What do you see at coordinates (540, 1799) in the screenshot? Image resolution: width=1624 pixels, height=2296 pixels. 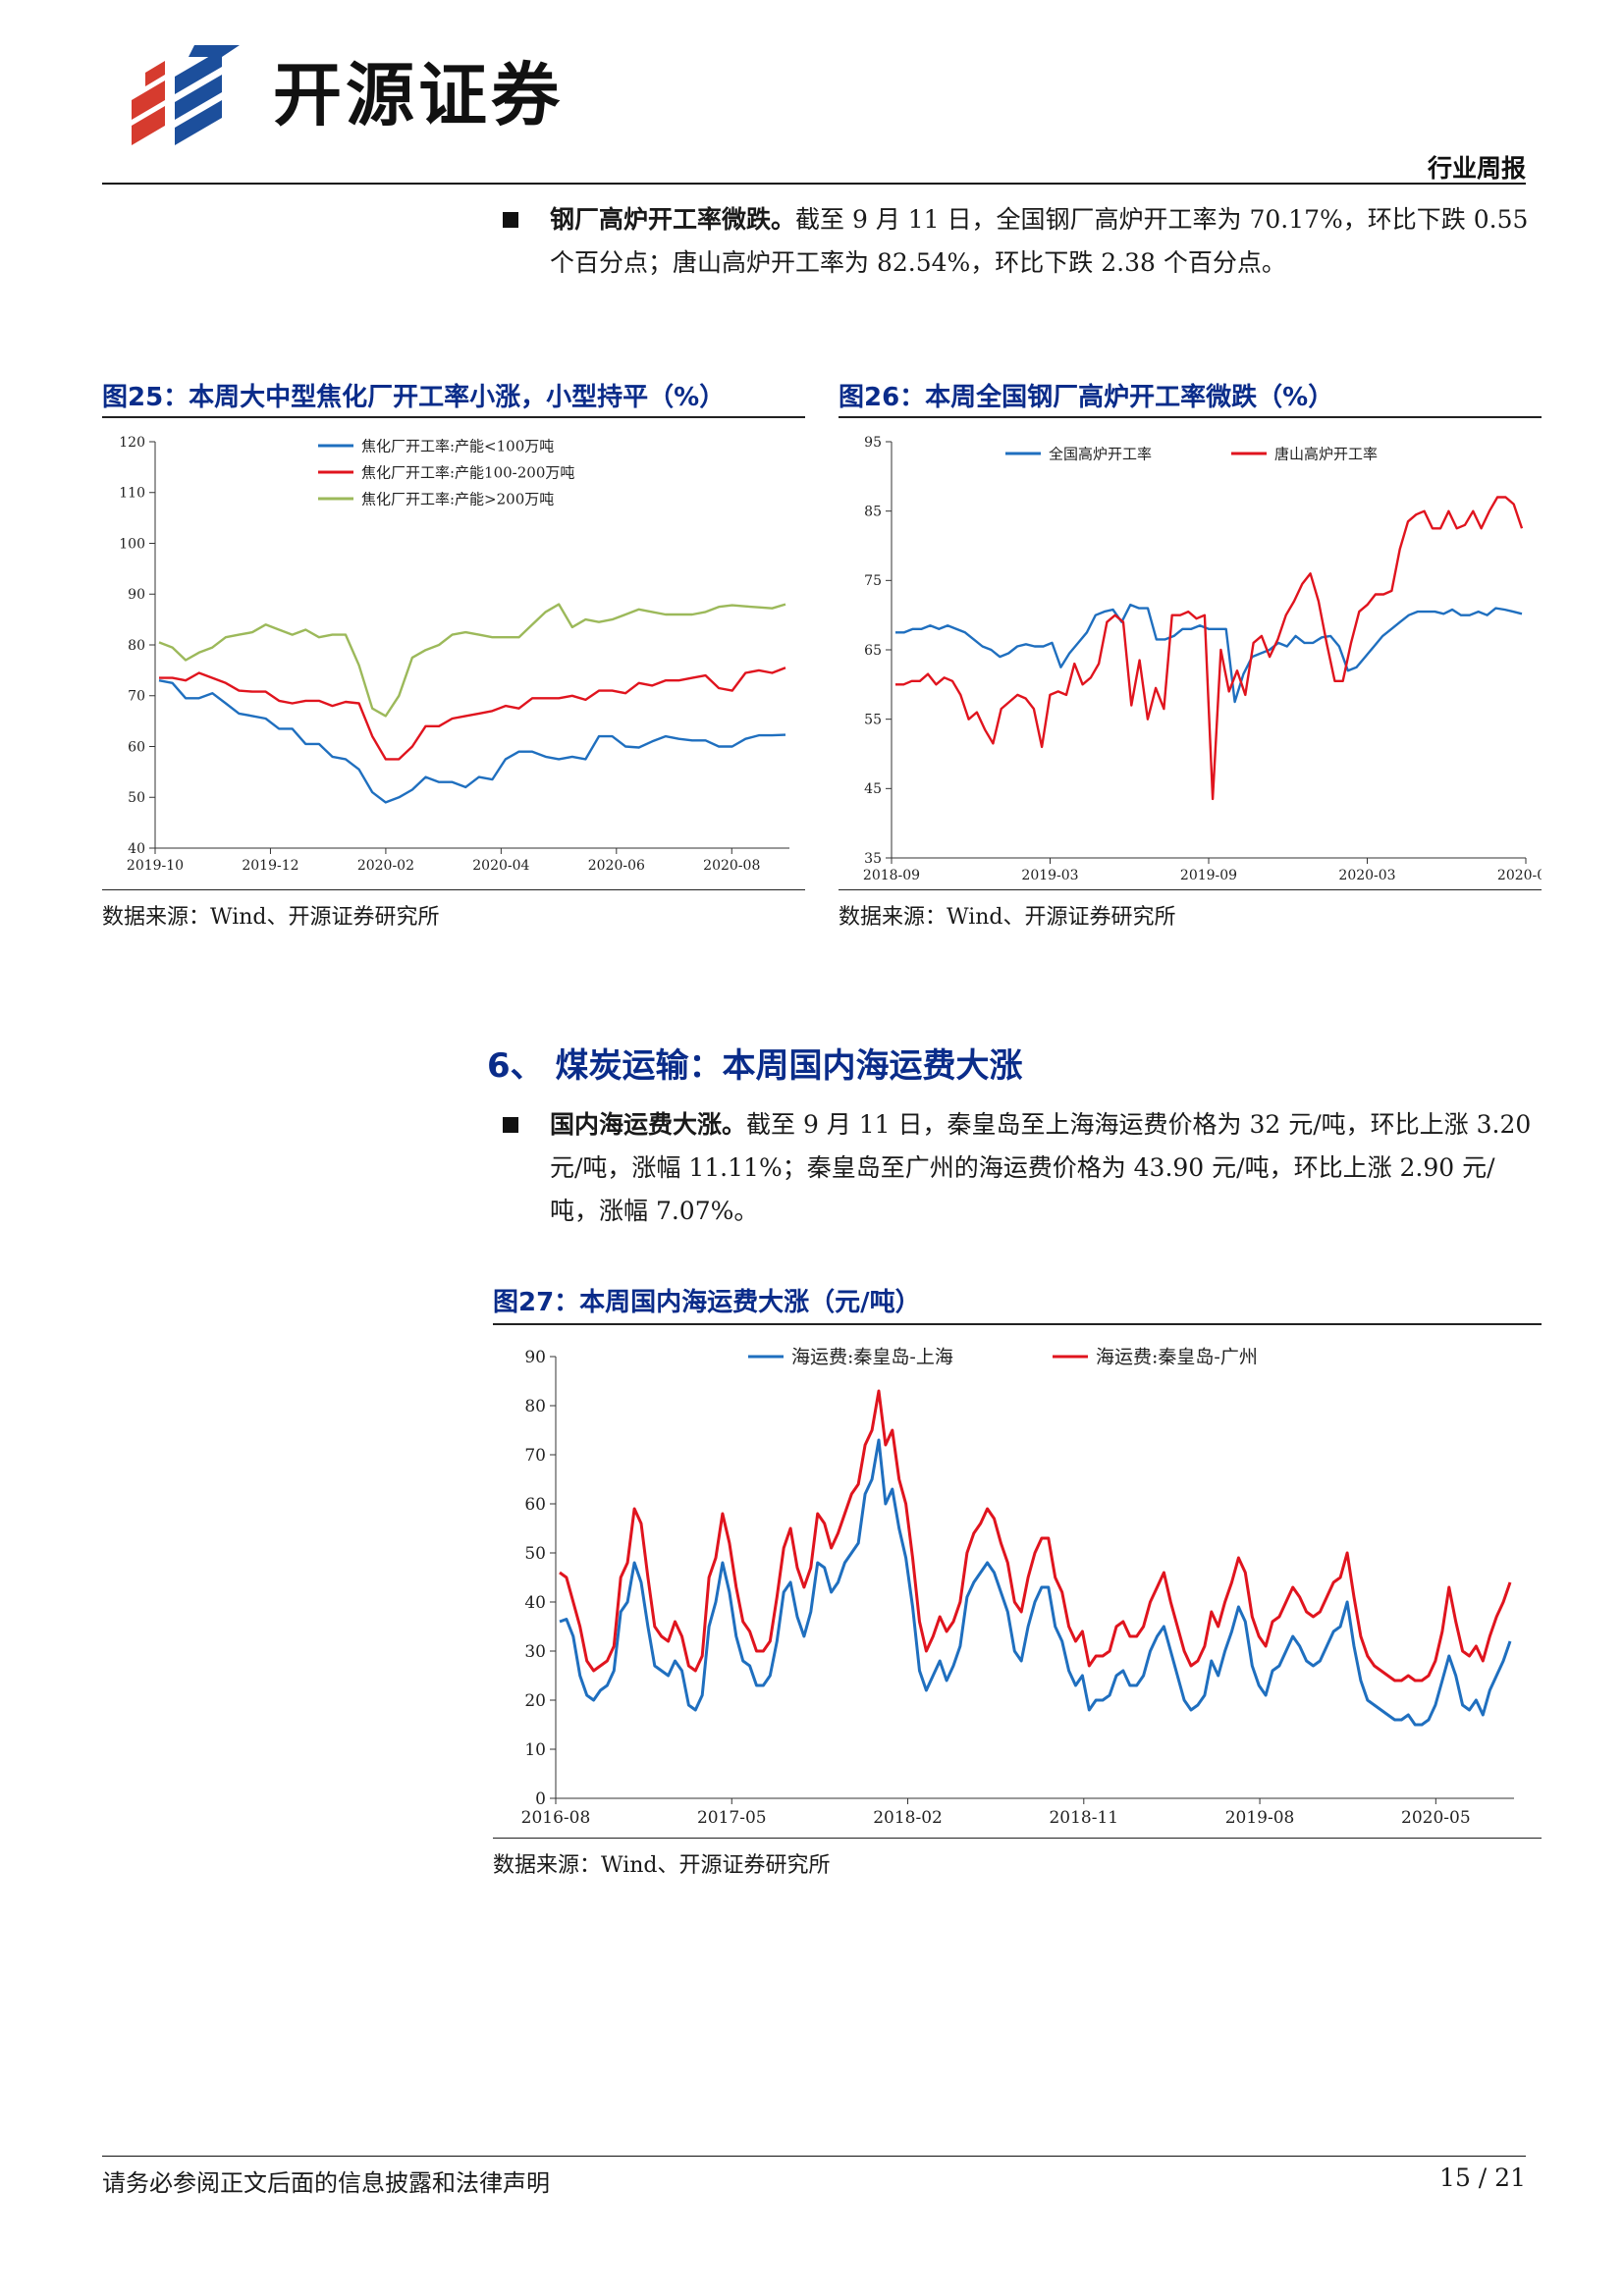 I see `y-tick-label: 0` at bounding box center [540, 1799].